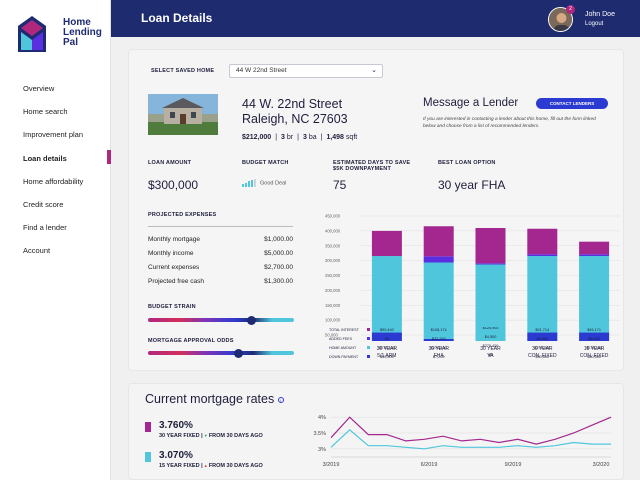 The image size is (640, 480). Describe the element at coordinates (601, 465) in the screenshot. I see `x-tick-label: 3/2020` at that location.